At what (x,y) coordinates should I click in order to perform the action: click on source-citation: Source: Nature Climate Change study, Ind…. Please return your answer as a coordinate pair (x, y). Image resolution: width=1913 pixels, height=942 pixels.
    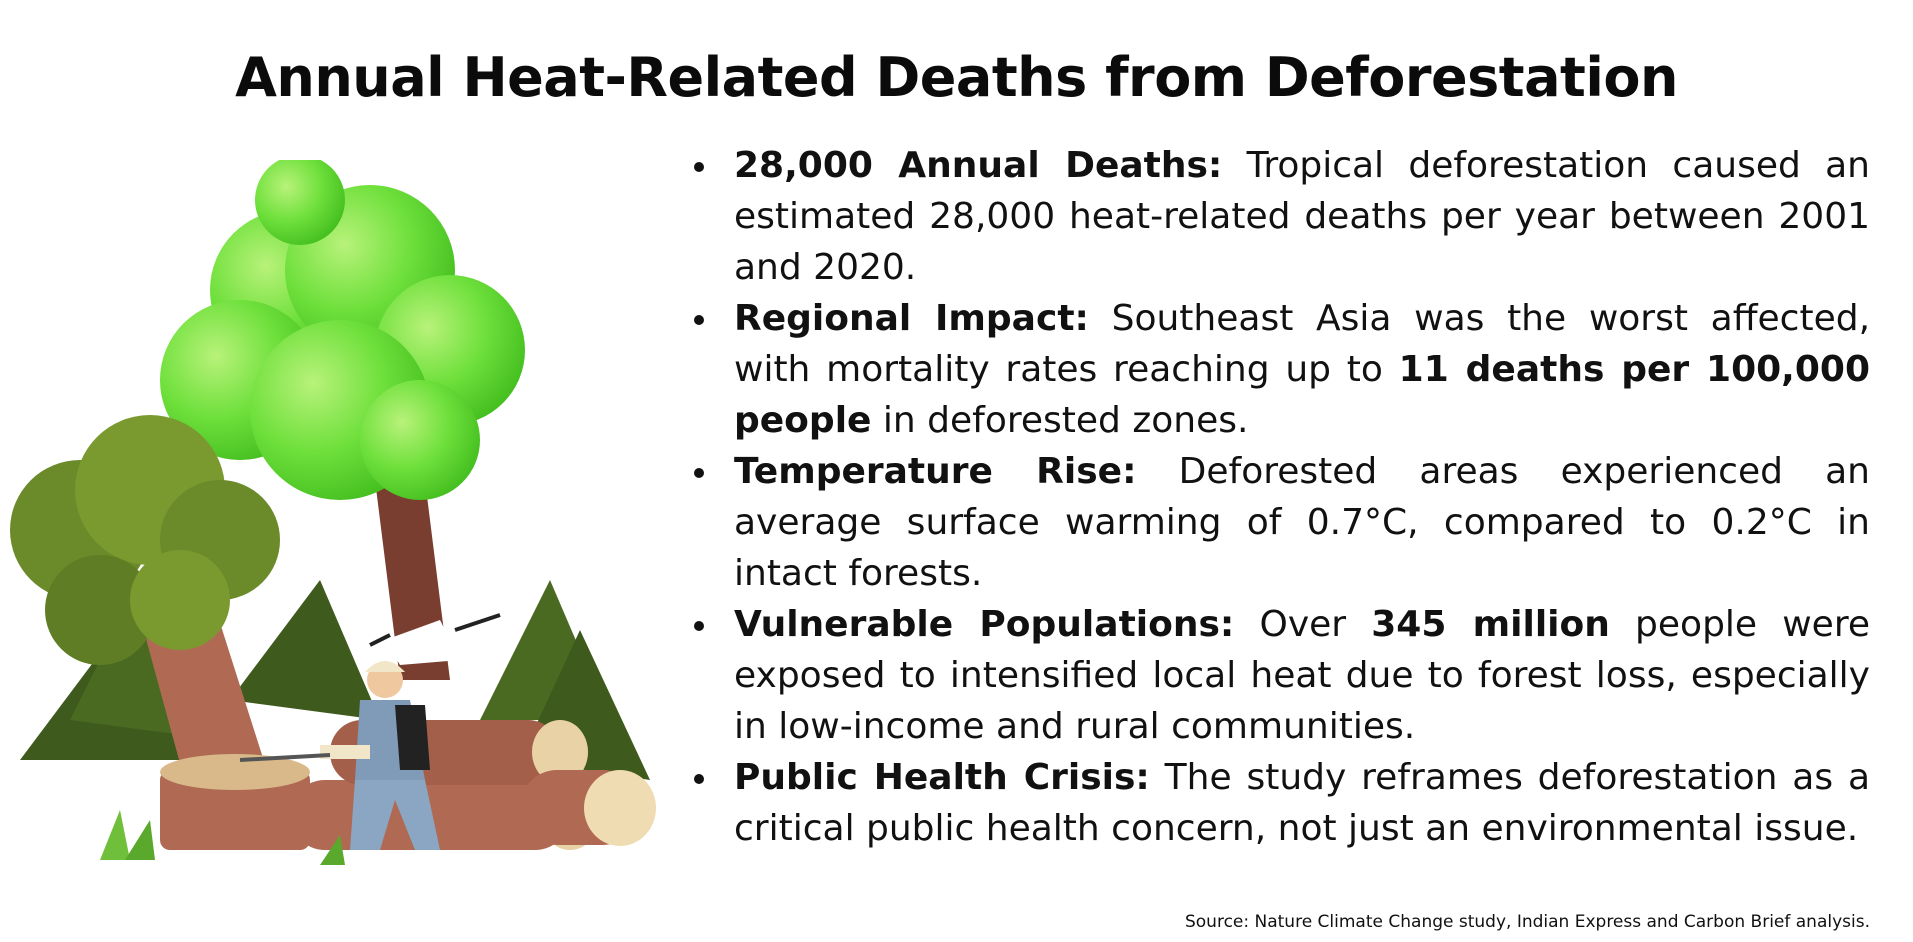
    Looking at the image, I should click on (1527, 922).